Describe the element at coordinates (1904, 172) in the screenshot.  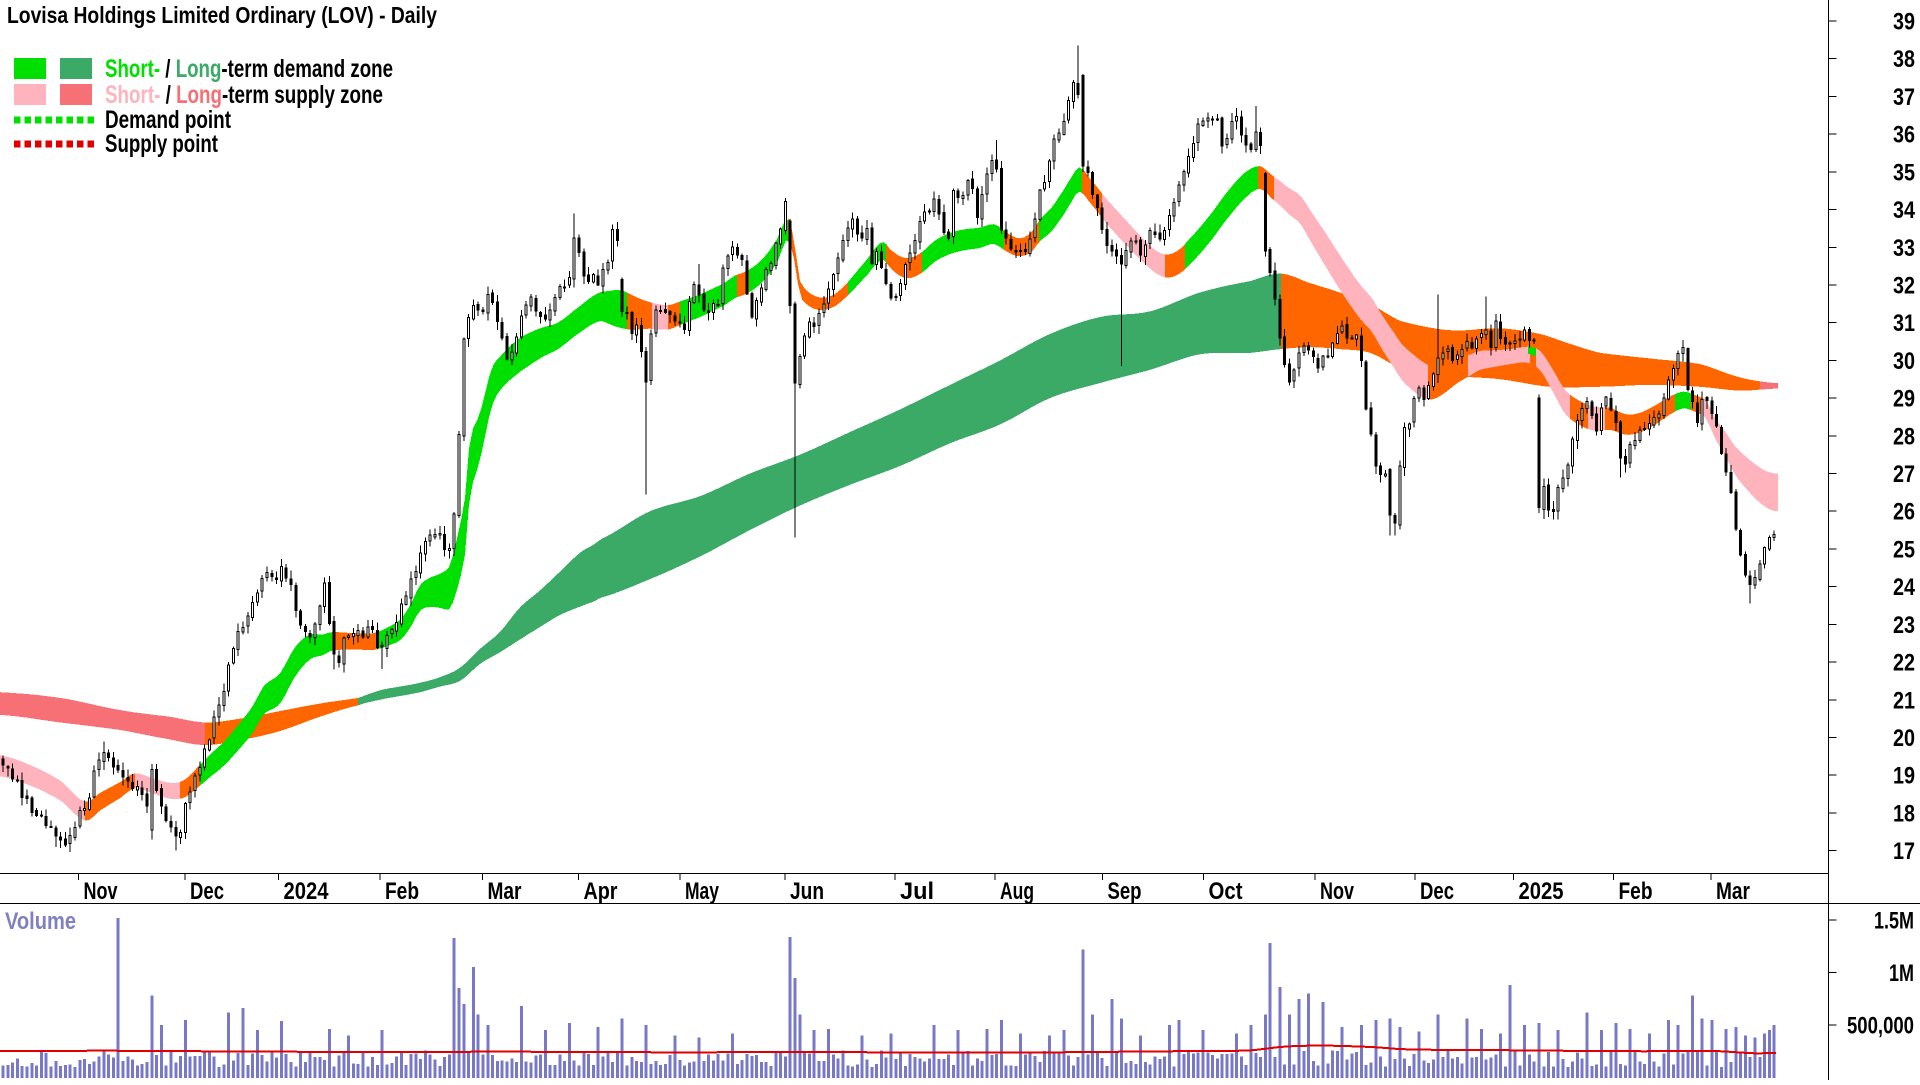
I see `svg-text: 35` at that location.